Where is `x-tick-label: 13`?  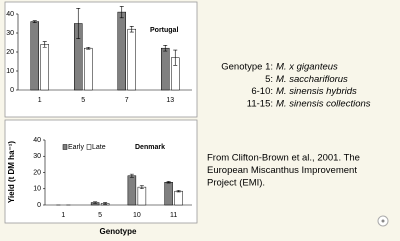
x-tick-label: 13 is located at coordinates (170, 100).